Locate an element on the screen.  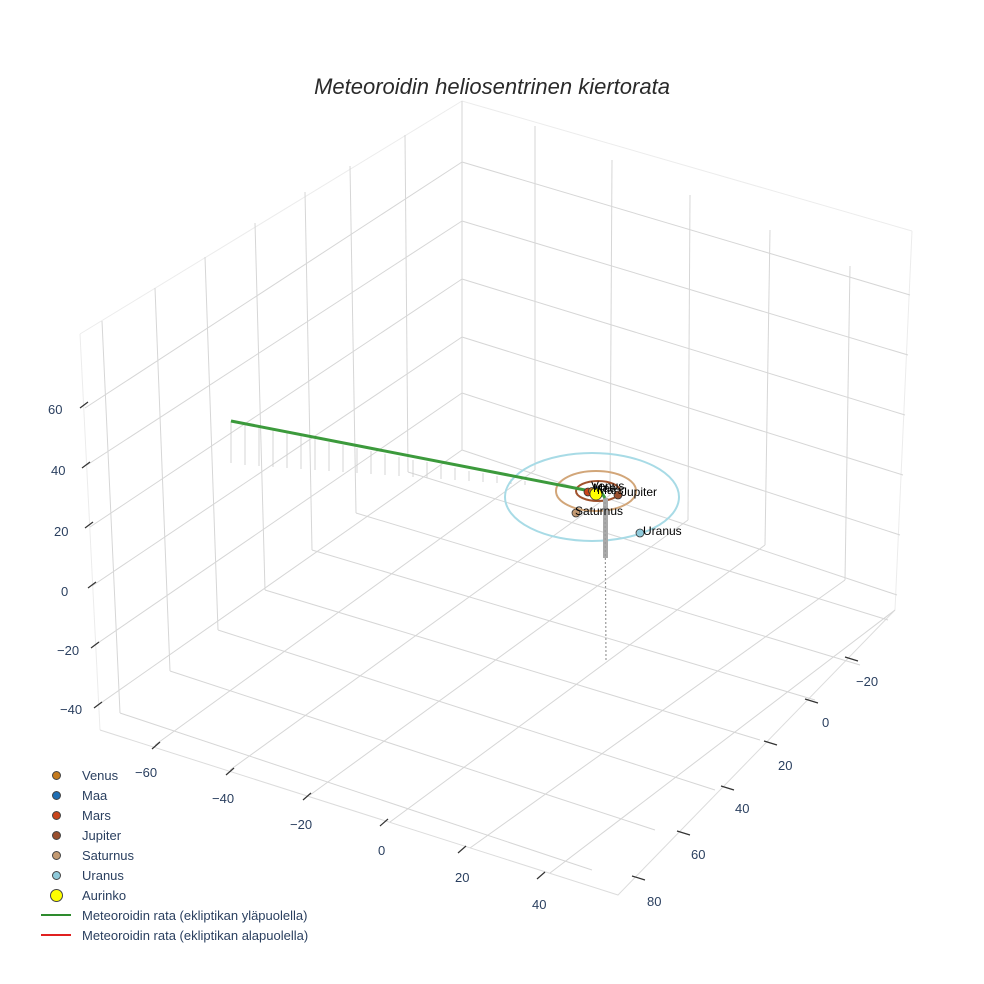
legend-item-venus: Venus is located at coordinates (172, 775).